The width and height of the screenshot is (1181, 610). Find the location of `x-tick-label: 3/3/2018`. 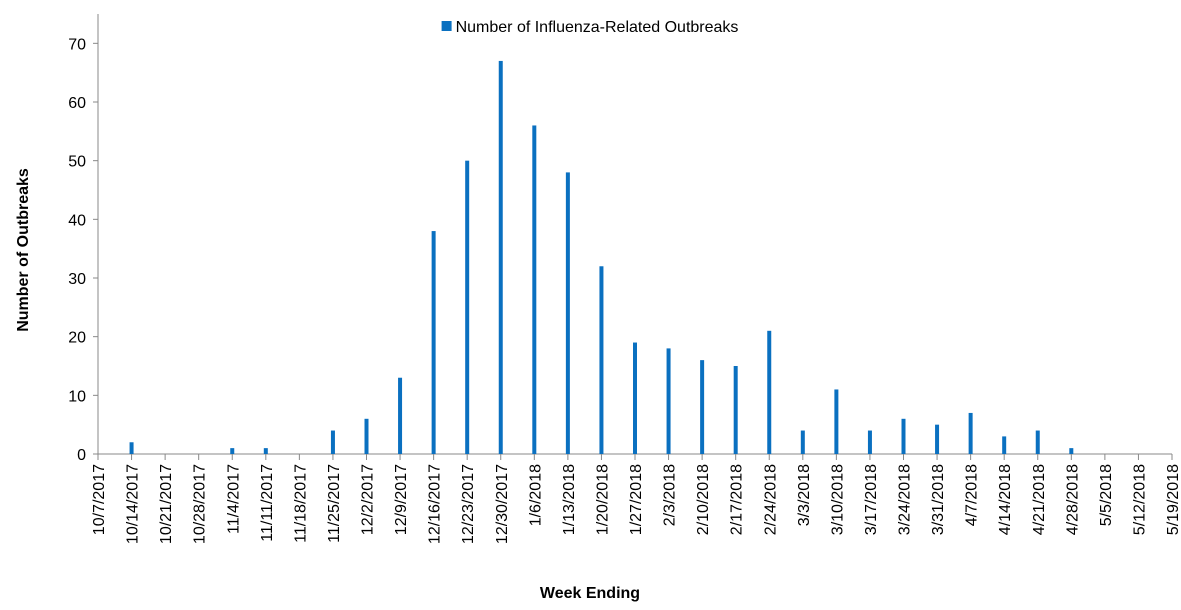

x-tick-label: 3/3/2018 is located at coordinates (804, 495).